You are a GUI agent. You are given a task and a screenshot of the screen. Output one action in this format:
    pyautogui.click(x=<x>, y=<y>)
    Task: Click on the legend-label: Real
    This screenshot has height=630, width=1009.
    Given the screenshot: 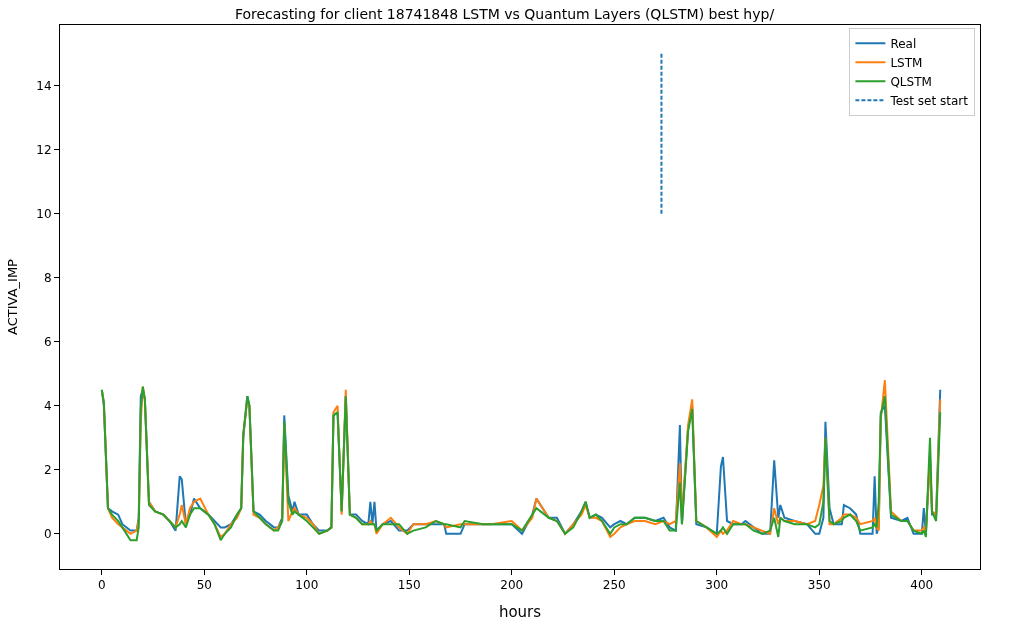 What is the action you would take?
    pyautogui.click(x=903, y=43)
    